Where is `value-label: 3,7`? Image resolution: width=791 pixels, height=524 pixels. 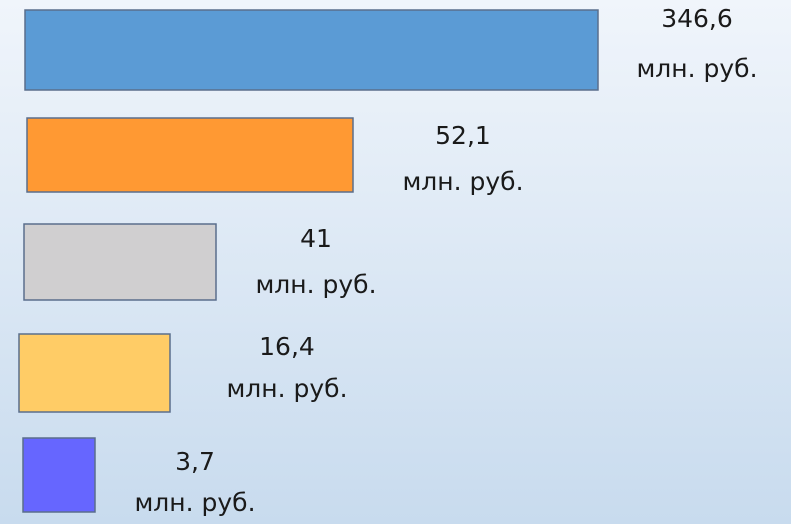 value-label: 3,7 is located at coordinates (195, 461).